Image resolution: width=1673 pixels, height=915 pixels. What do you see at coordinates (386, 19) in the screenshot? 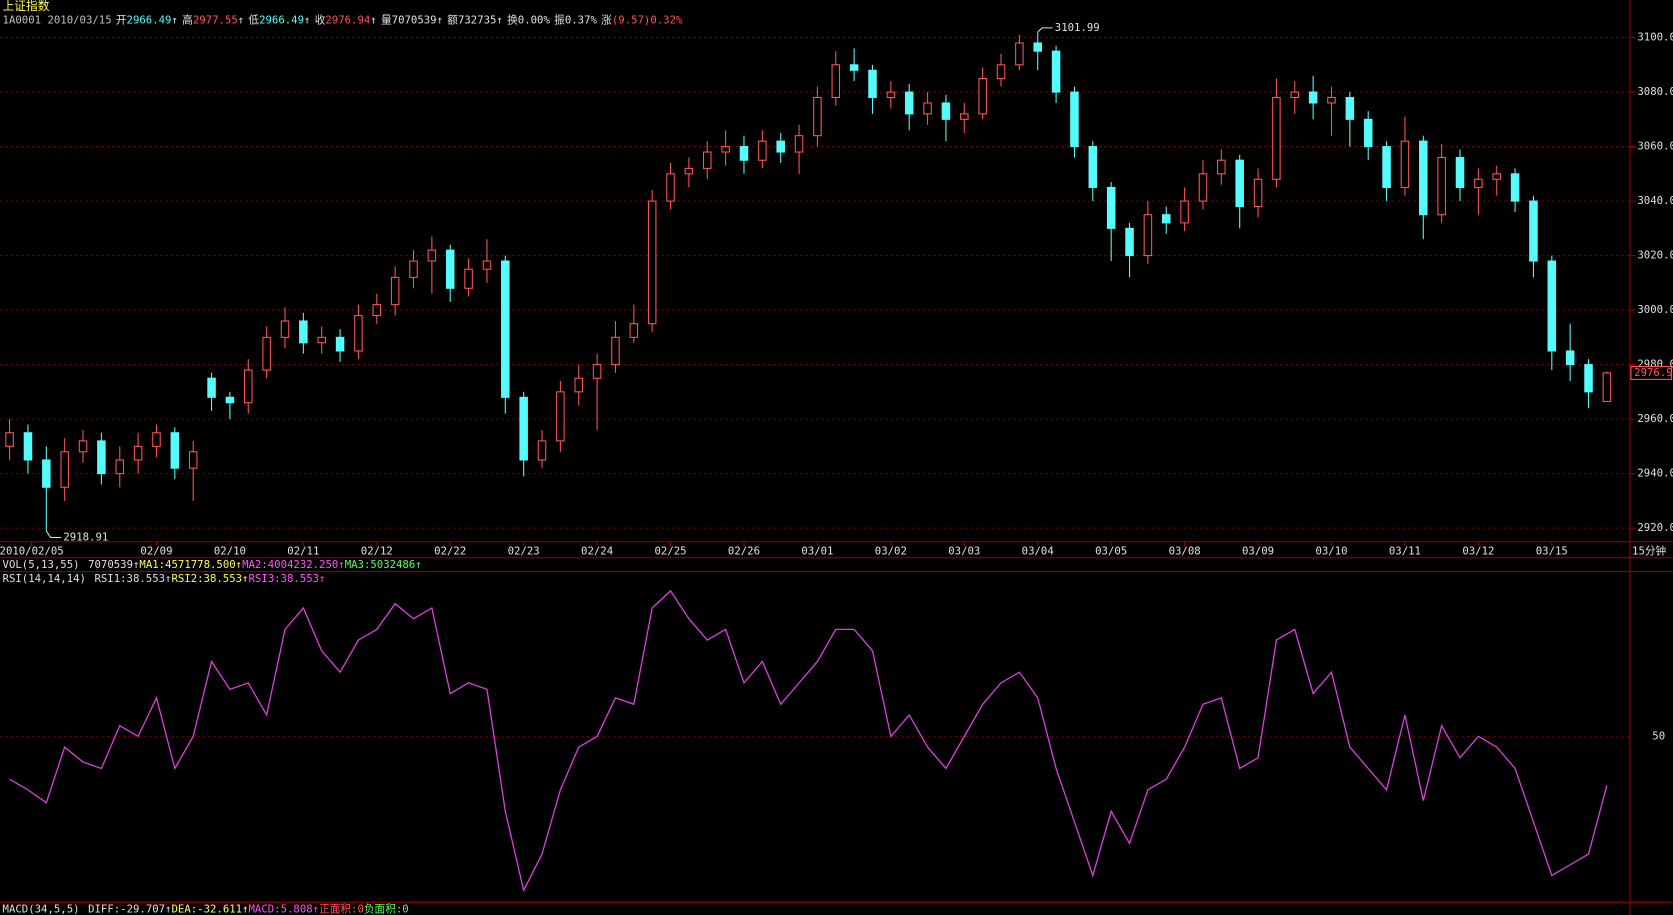
I see `quote-label: 量` at bounding box center [386, 19].